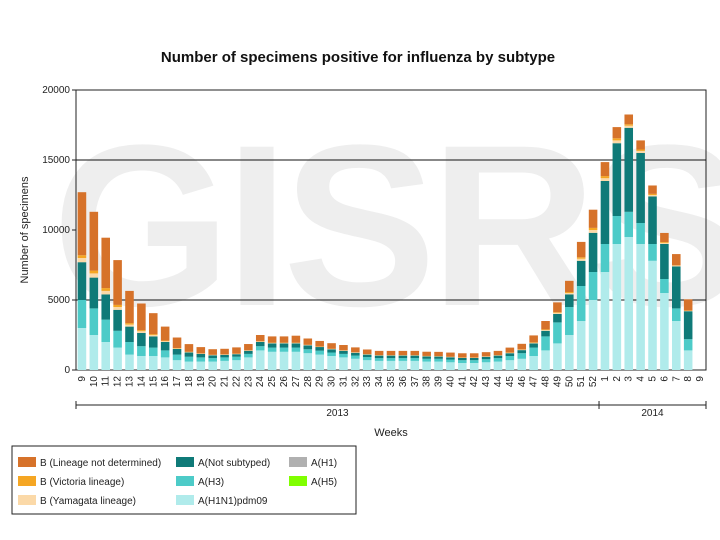  What do you see at coordinates (105, 289) in the screenshot?
I see `bar-segment-w11-2-s6` at bounding box center [105, 289].